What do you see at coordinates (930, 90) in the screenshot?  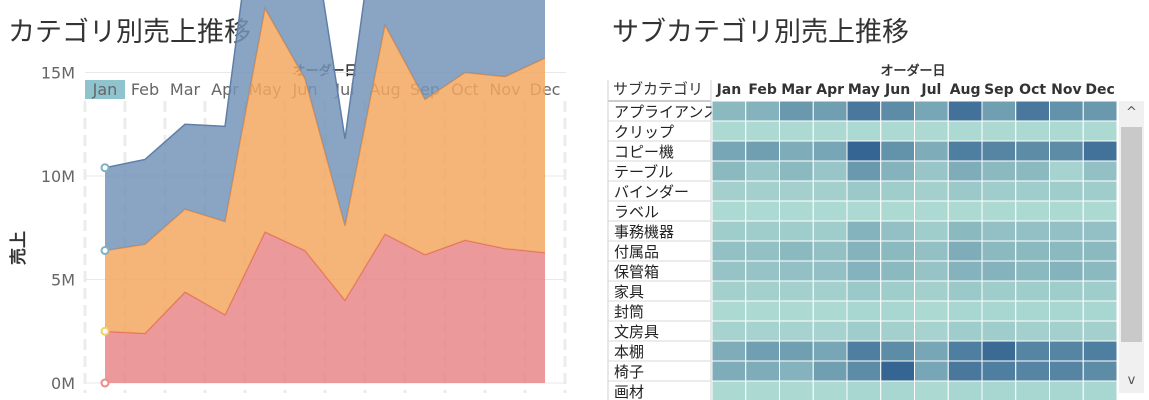 I see `column-header: Jul` at bounding box center [930, 90].